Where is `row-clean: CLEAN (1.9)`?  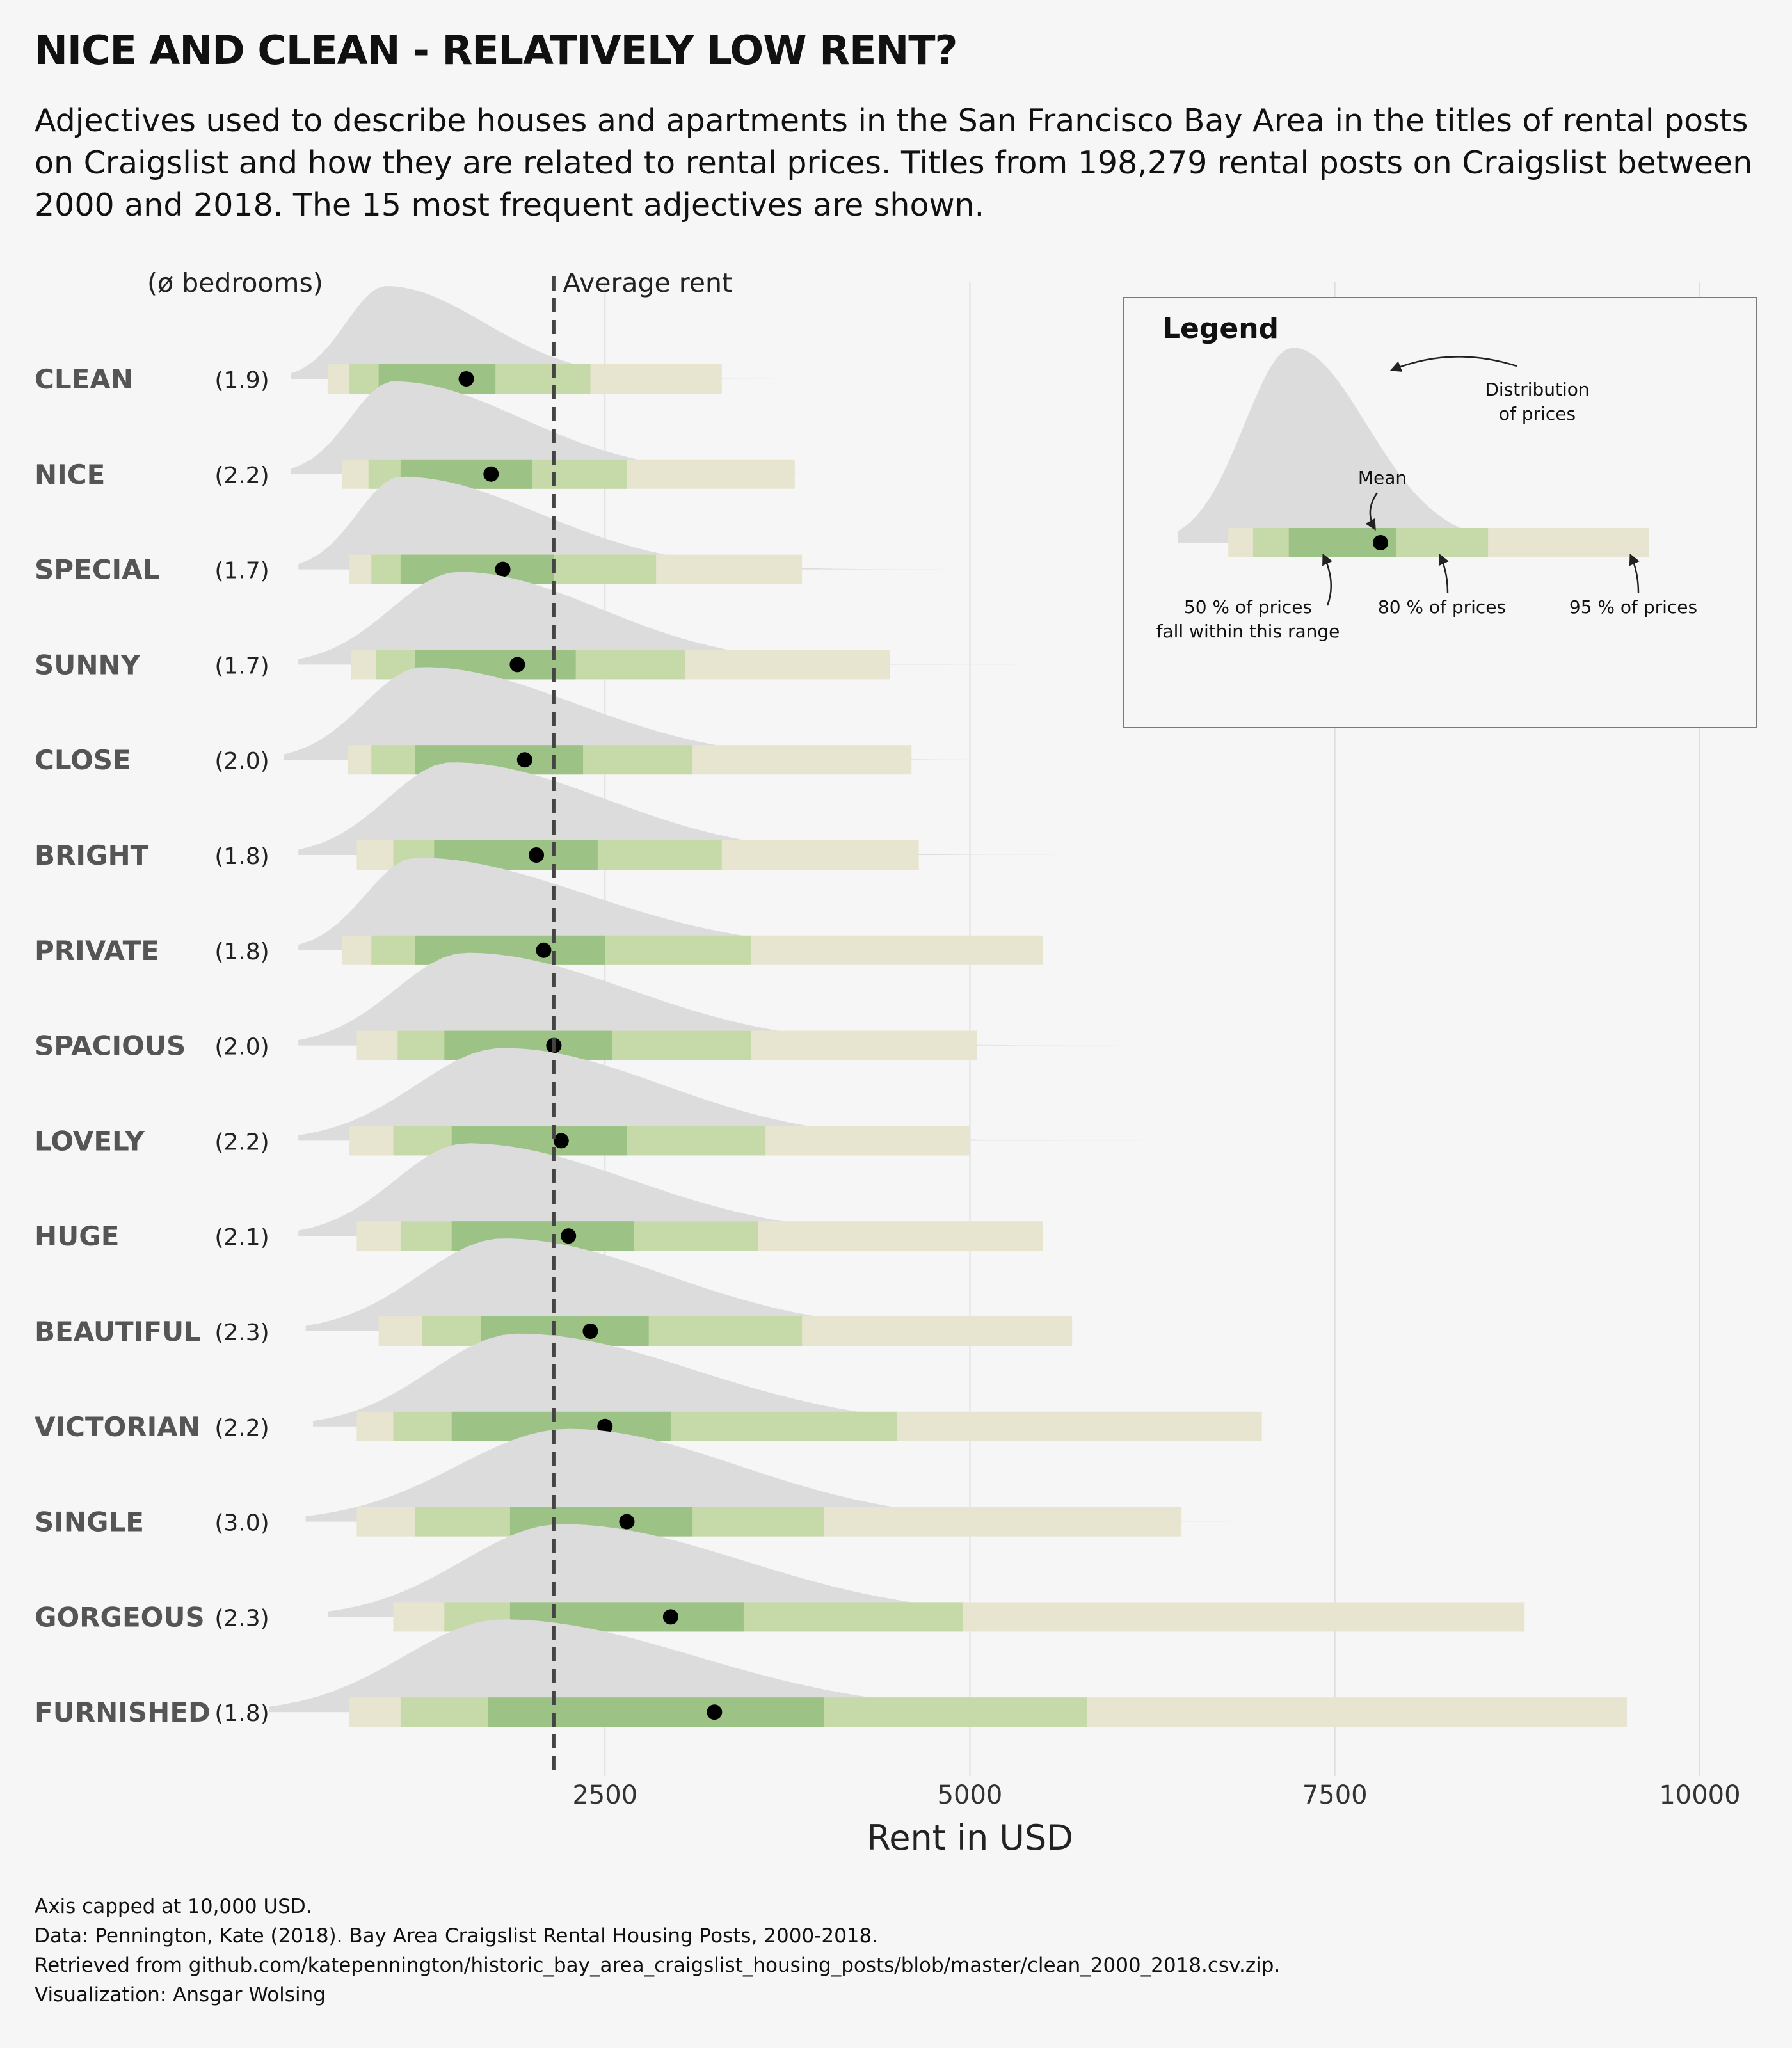 row-clean: CLEAN (1.9) is located at coordinates (517, 340).